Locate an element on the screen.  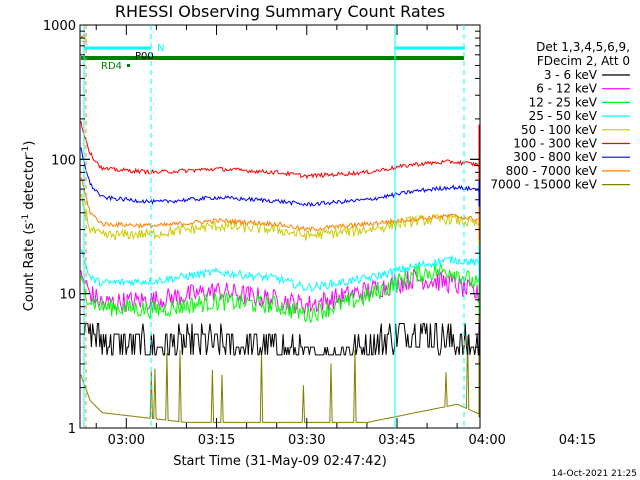
flag-label-rd4: RD4 is located at coordinates (111, 66).